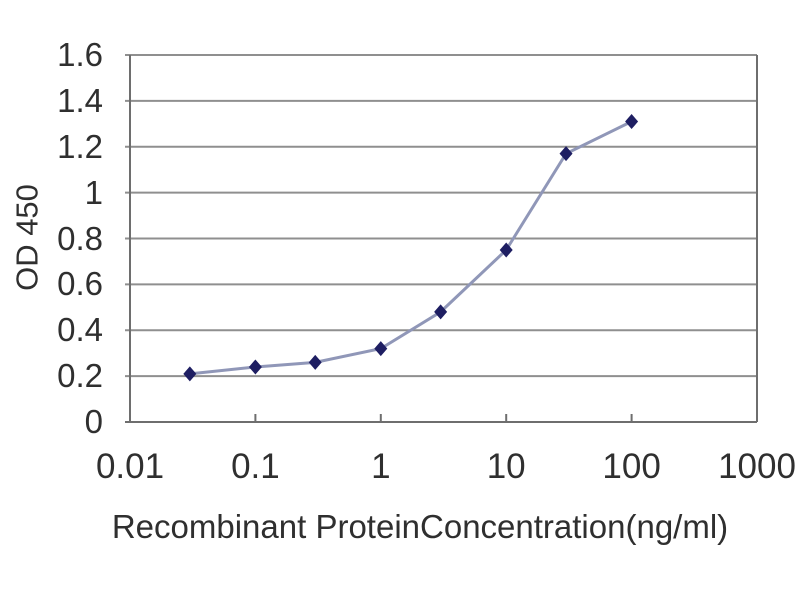 The image size is (800, 600). I want to click on x-axis-title: Recombinant ProteinConcentration(ng/ml), so click(420, 526).